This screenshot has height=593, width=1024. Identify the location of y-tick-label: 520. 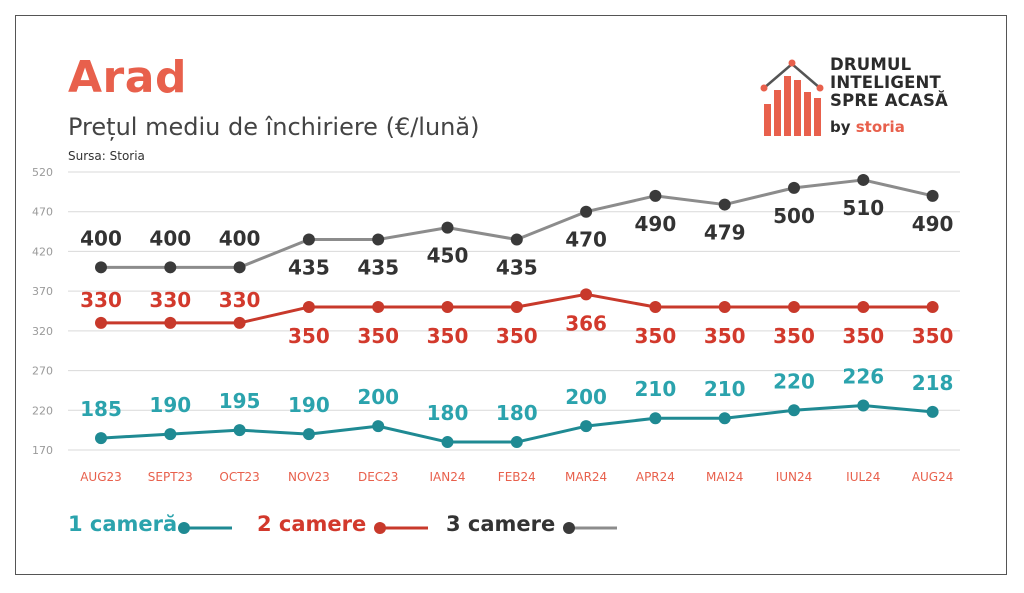
(42, 172).